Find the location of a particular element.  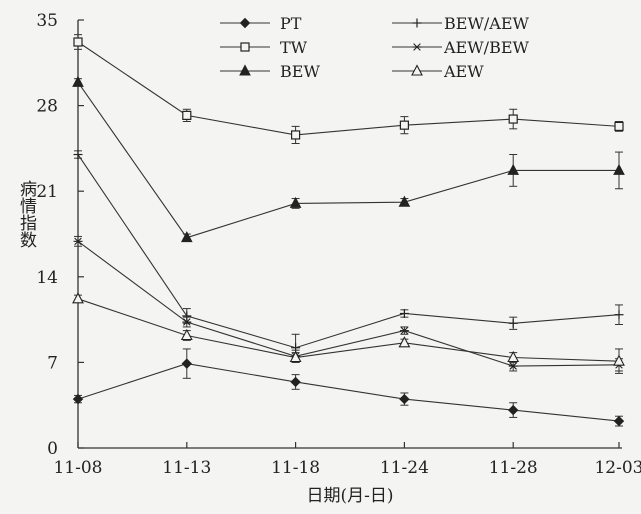

legend-label: AEW is located at coordinates (463, 71).